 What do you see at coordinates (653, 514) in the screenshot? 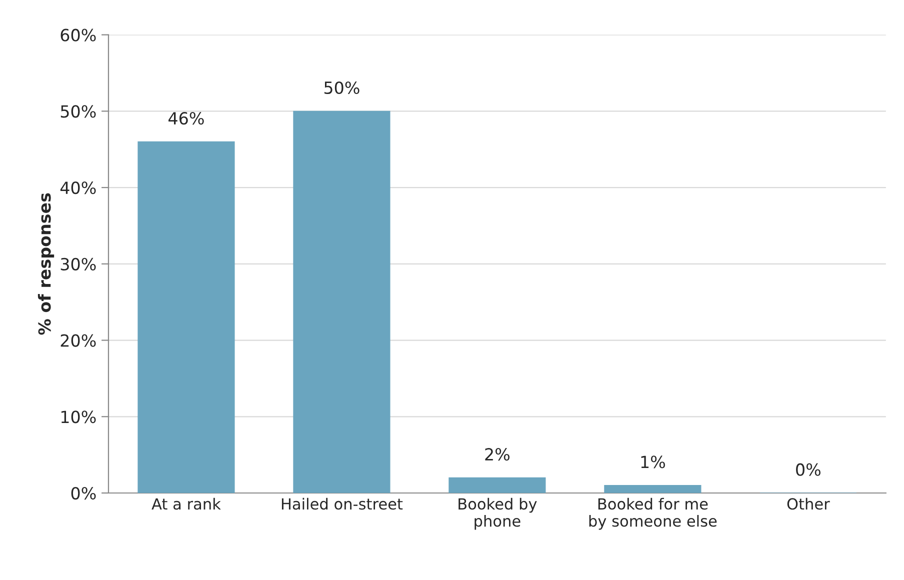
I see `x-tick-label: Booked for me by someone else` at bounding box center [653, 514].